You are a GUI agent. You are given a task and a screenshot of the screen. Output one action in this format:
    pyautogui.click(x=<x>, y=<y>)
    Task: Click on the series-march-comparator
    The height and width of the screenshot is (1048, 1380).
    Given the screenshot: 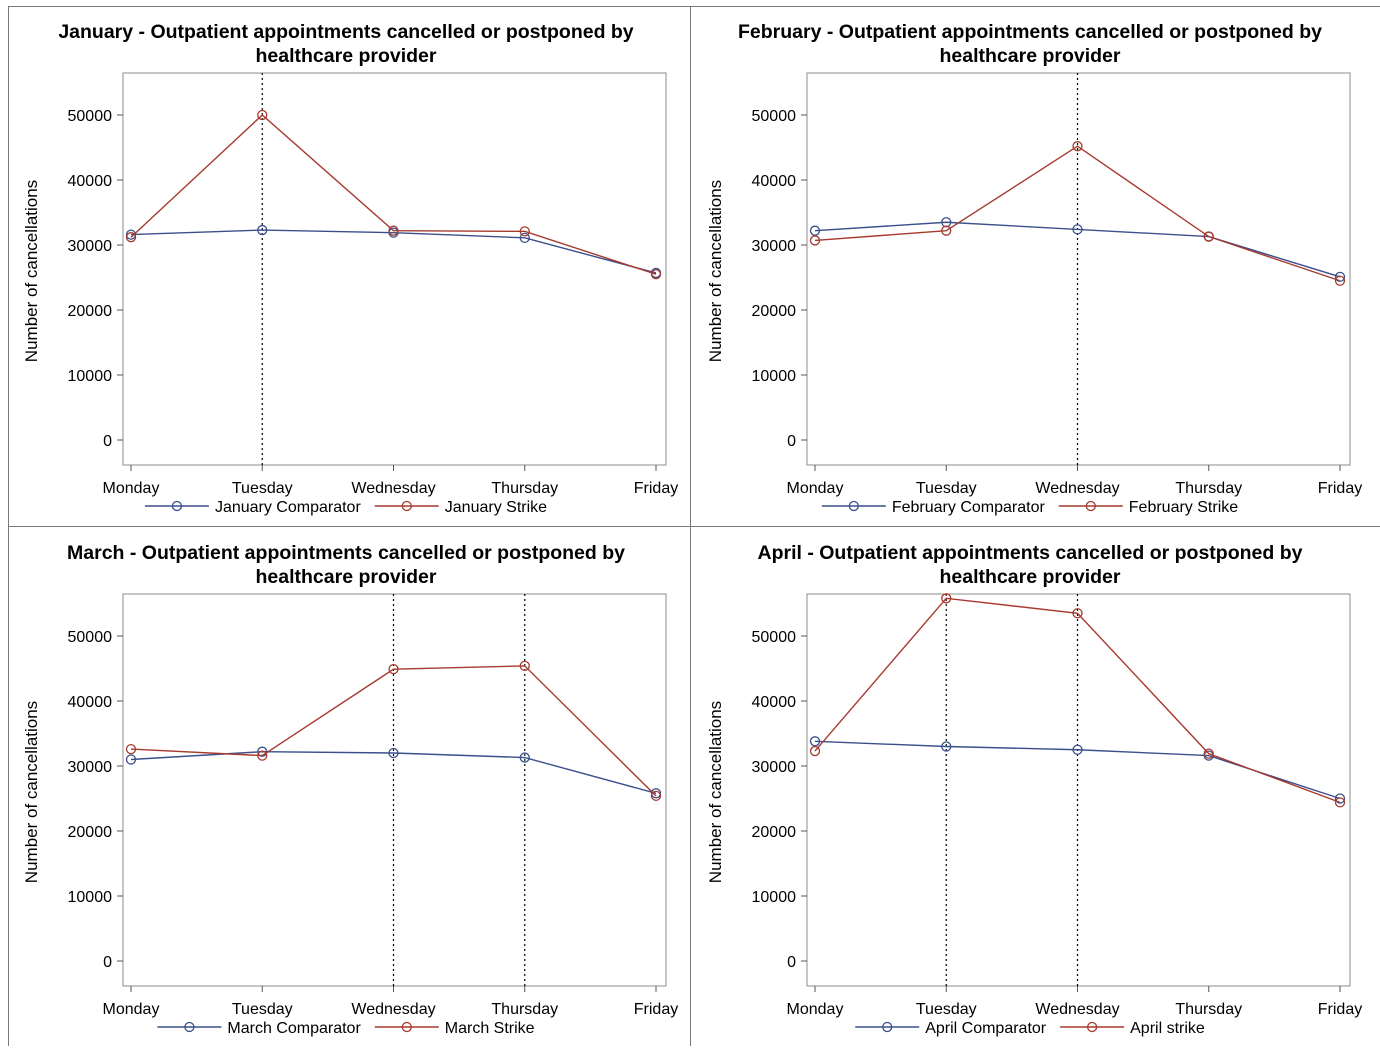 What is the action you would take?
    pyautogui.click(x=393, y=772)
    